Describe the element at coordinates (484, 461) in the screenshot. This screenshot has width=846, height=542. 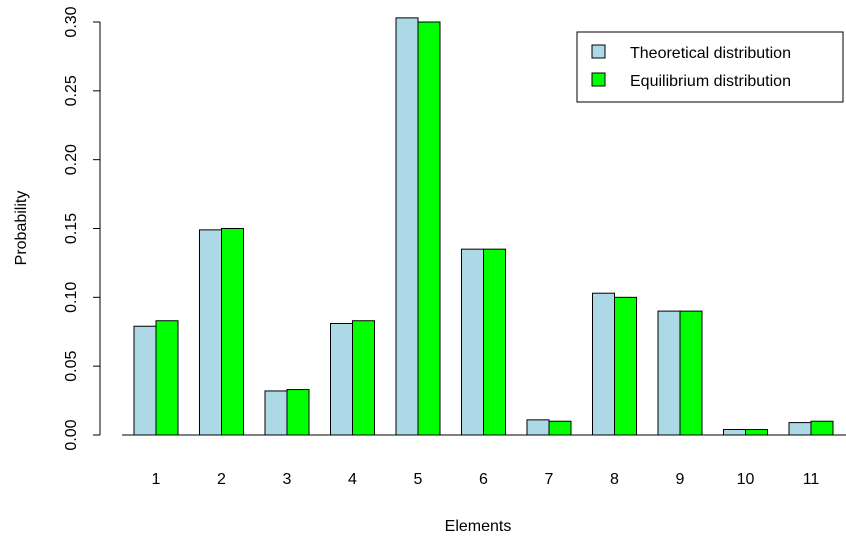
I see `x-axis: 1 2 3 4 5 6 7 8 9 10 11` at that location.